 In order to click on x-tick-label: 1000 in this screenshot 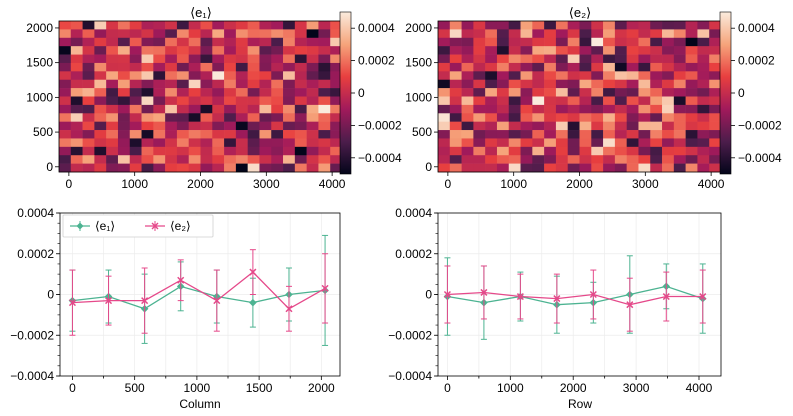, I will do `click(134, 184)`.